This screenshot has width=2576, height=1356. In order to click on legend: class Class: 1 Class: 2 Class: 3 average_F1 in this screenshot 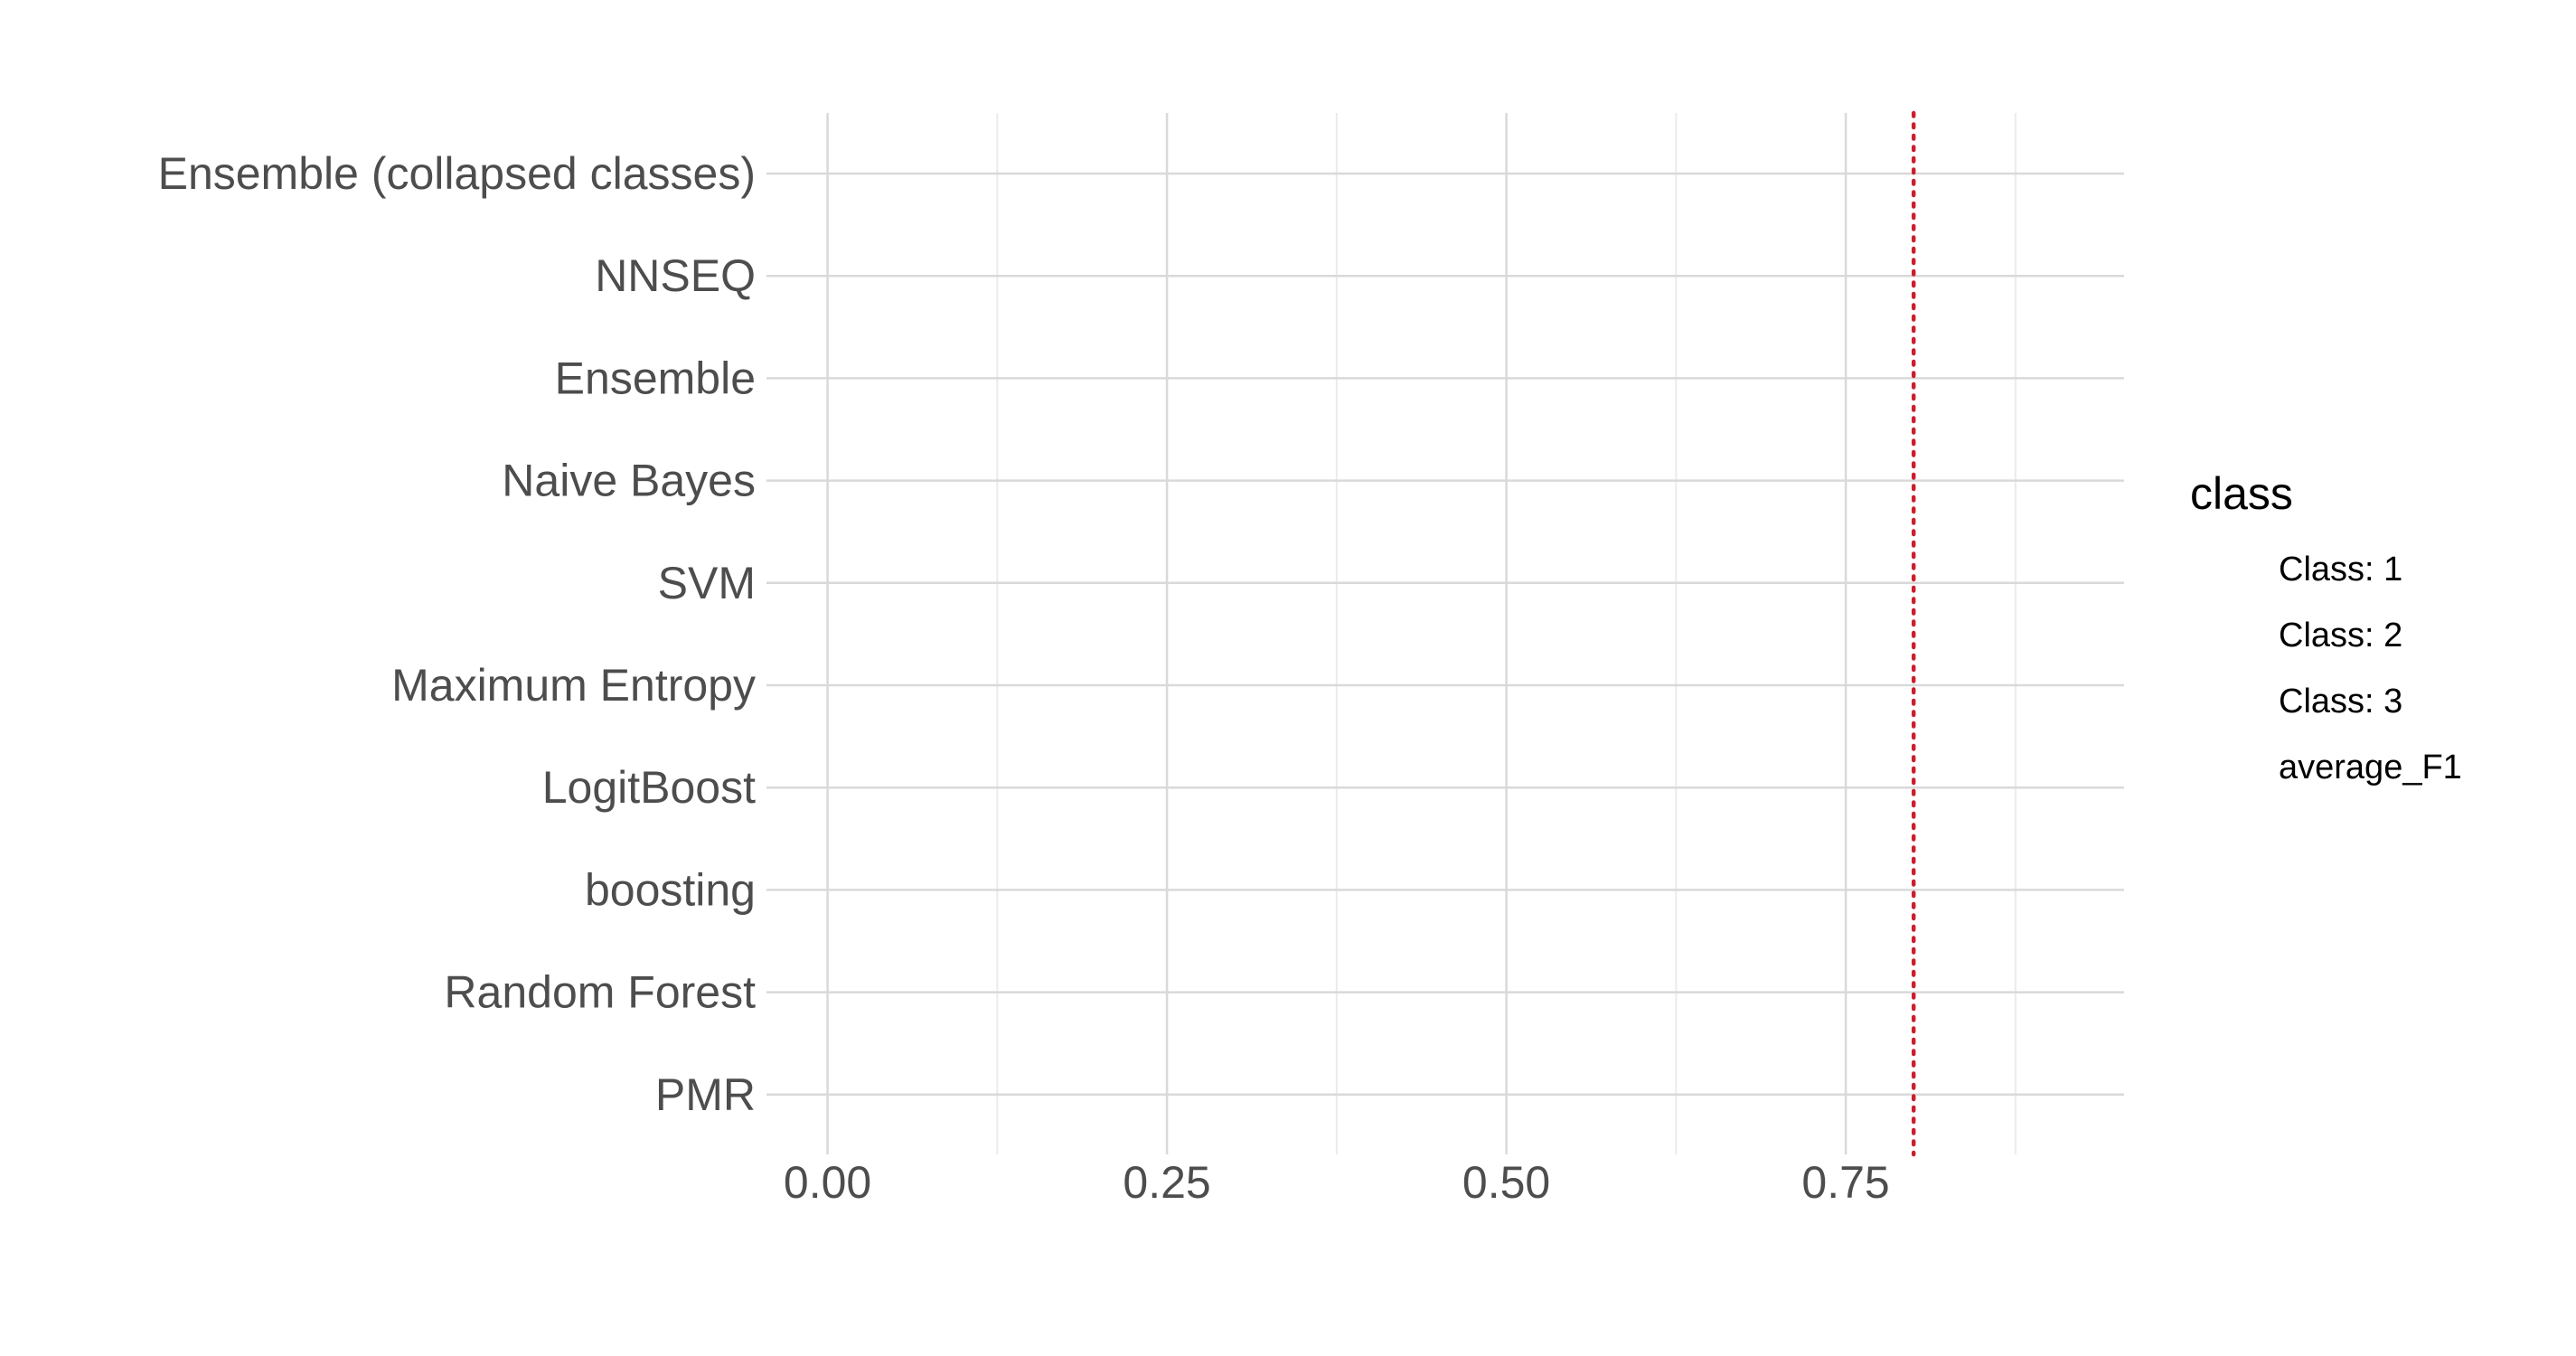, I will do `click(2326, 627)`.